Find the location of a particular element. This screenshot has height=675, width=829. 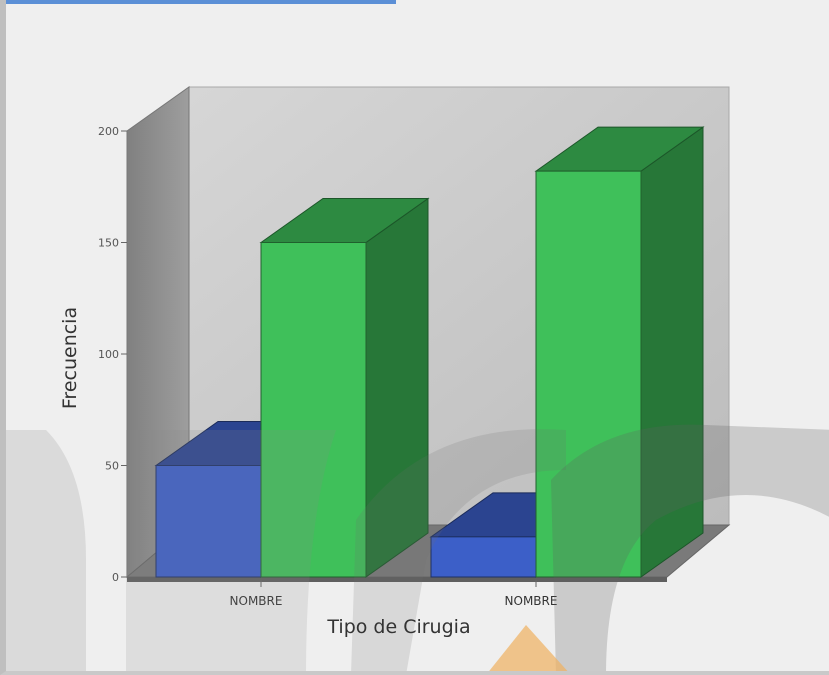

watermark-shape-mid is located at coordinates (231, 550).